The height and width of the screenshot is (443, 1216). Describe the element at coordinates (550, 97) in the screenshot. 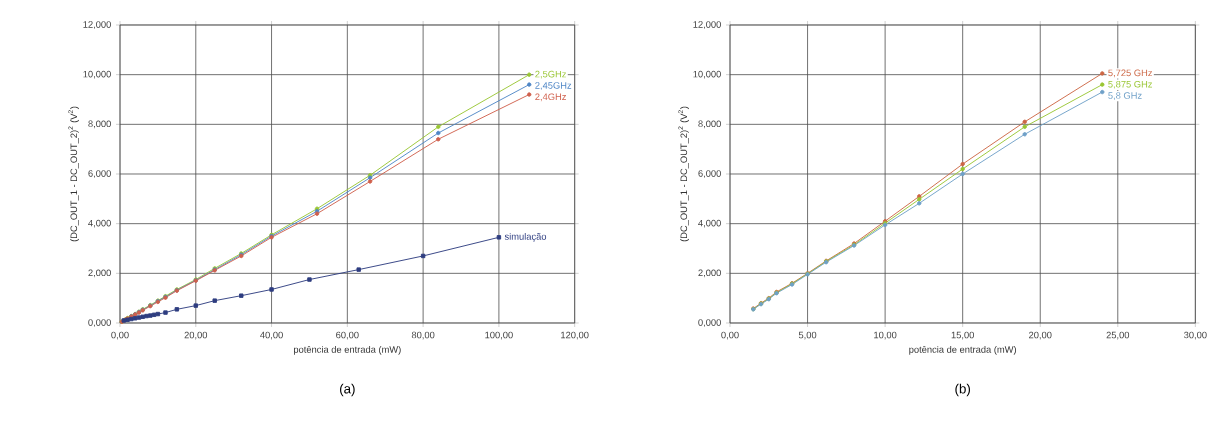

I see `series-label: 2,4GHz` at that location.